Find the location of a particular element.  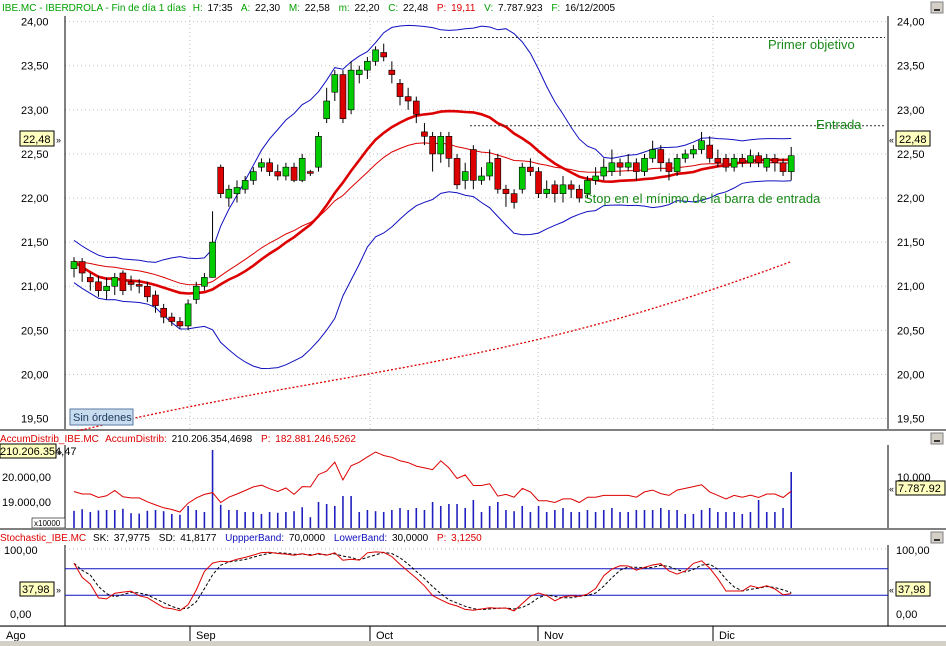

price-tick-left: 21,00 is located at coordinates (35, 287).